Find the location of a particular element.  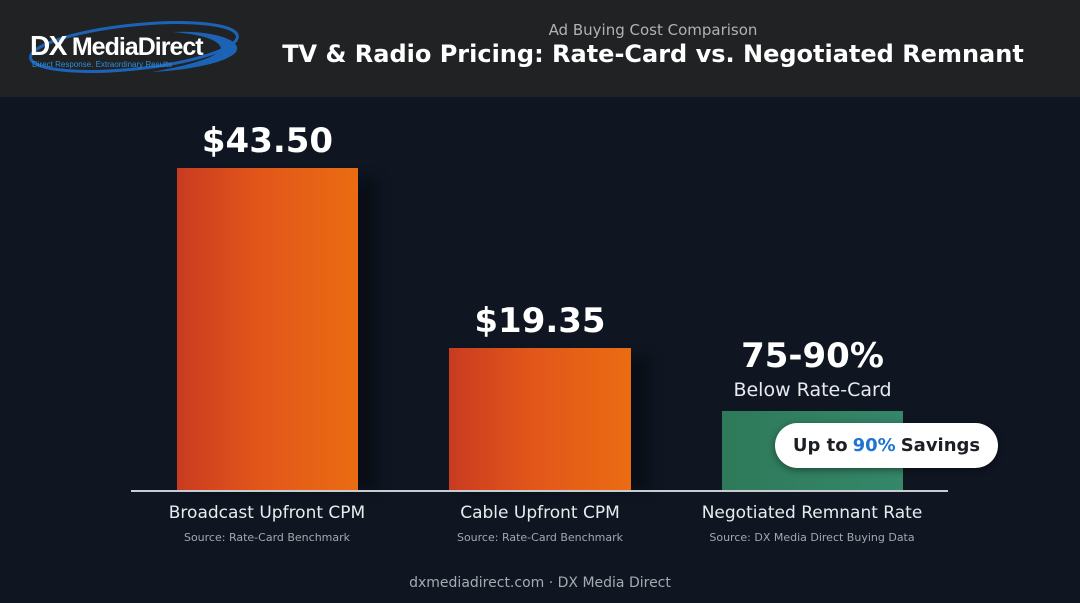

logo-swoosh-icon is located at coordinates (134, 47).